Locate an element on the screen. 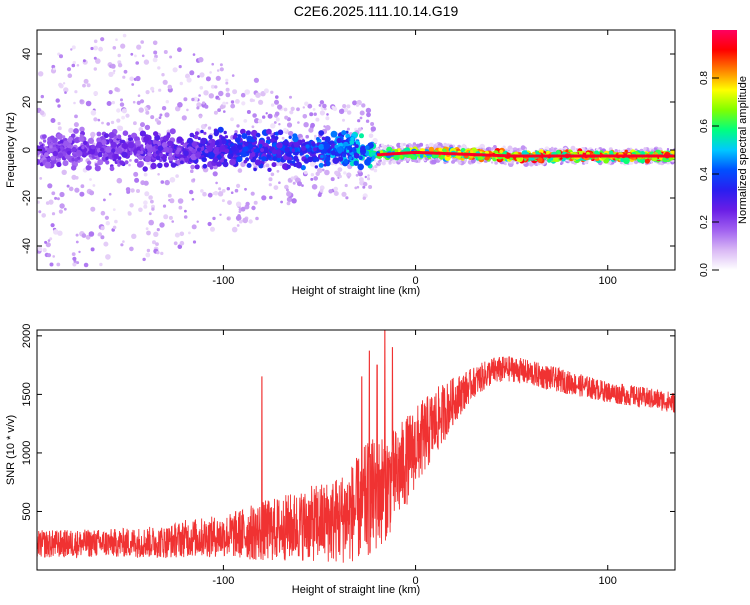 The image size is (750, 605). snr-x-tick-label: -100 is located at coordinates (223, 581).